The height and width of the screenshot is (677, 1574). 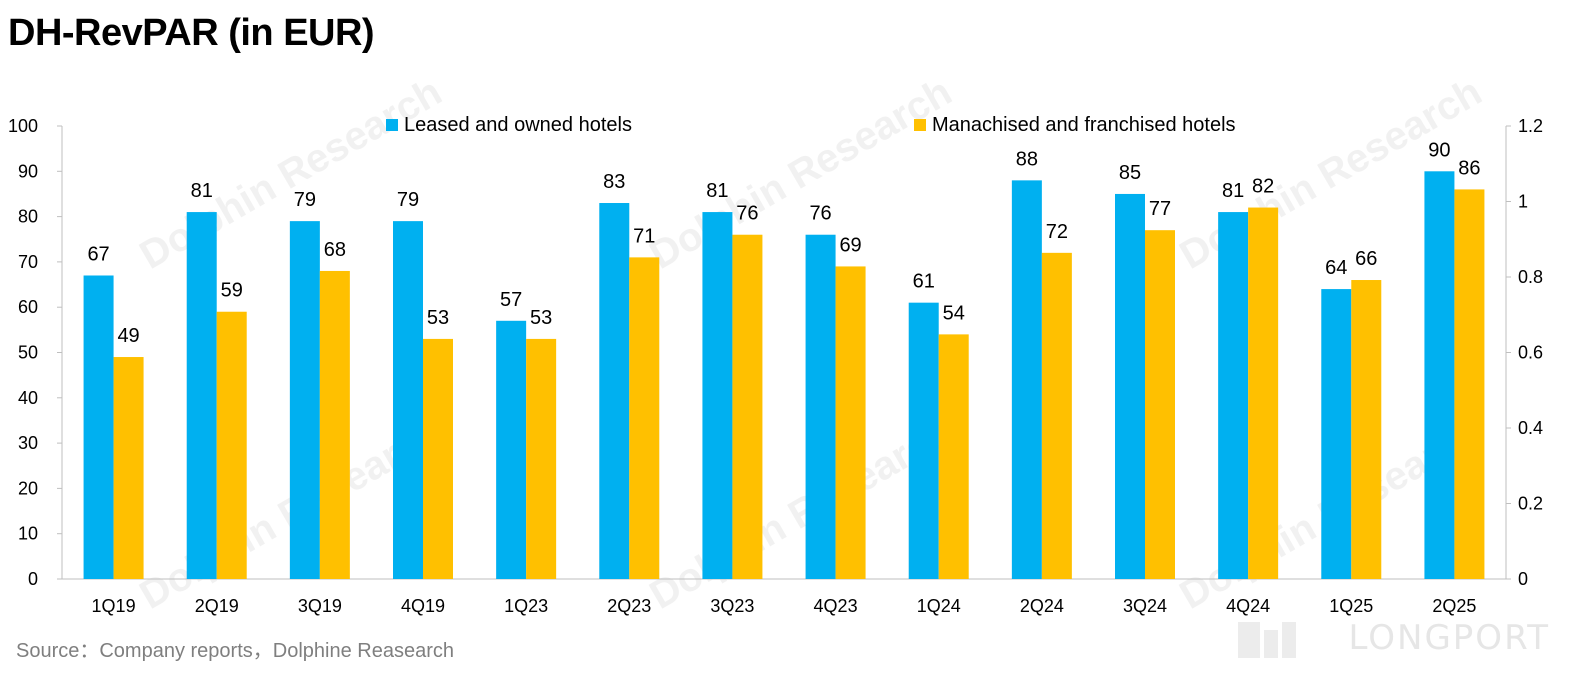 I want to click on data-label: 69, so click(x=850, y=245).